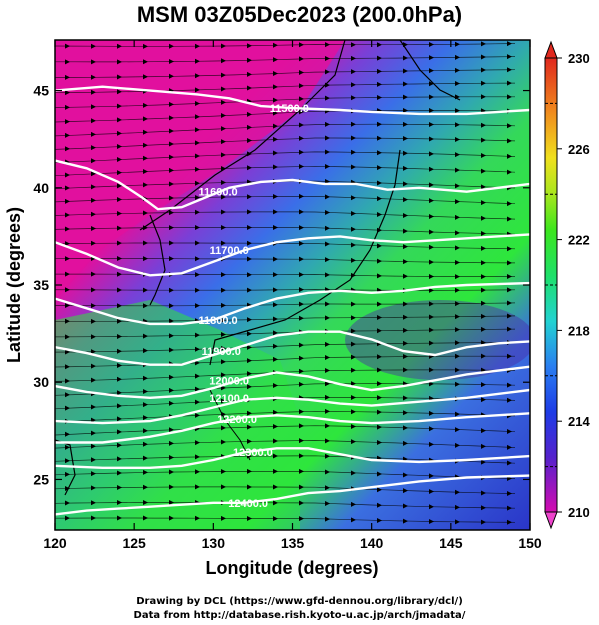 The image size is (599, 625). What do you see at coordinates (218, 193) in the screenshot?
I see `contour-label: 11600.0` at bounding box center [218, 193].